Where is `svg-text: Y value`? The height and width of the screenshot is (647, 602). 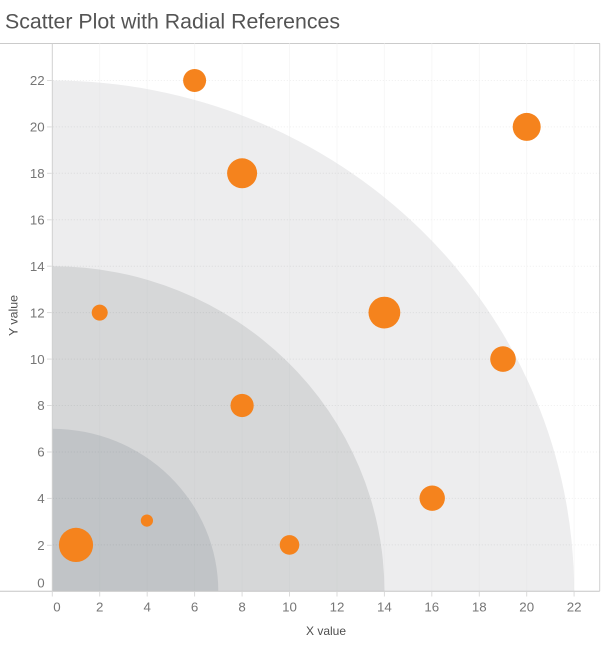
svg-text: Y value is located at coordinates (14, 315).